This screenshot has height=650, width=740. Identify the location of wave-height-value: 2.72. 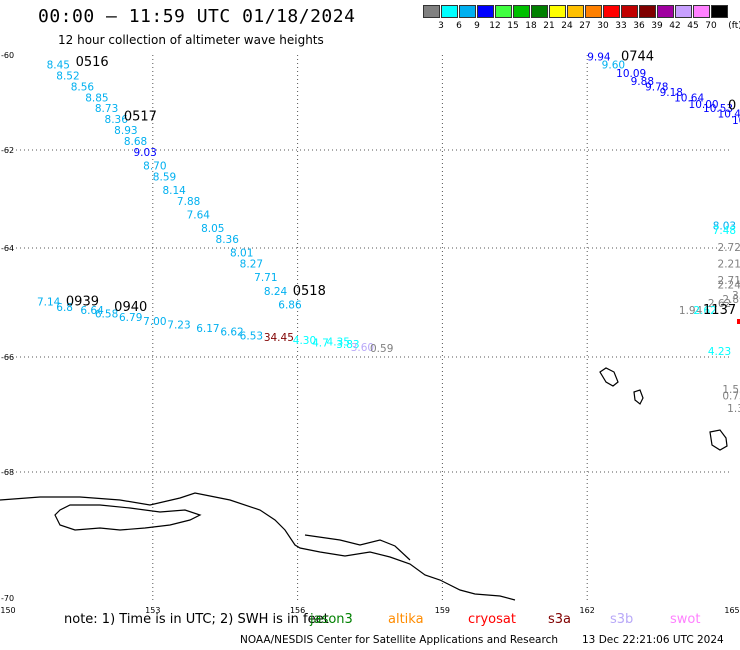
(729, 248).